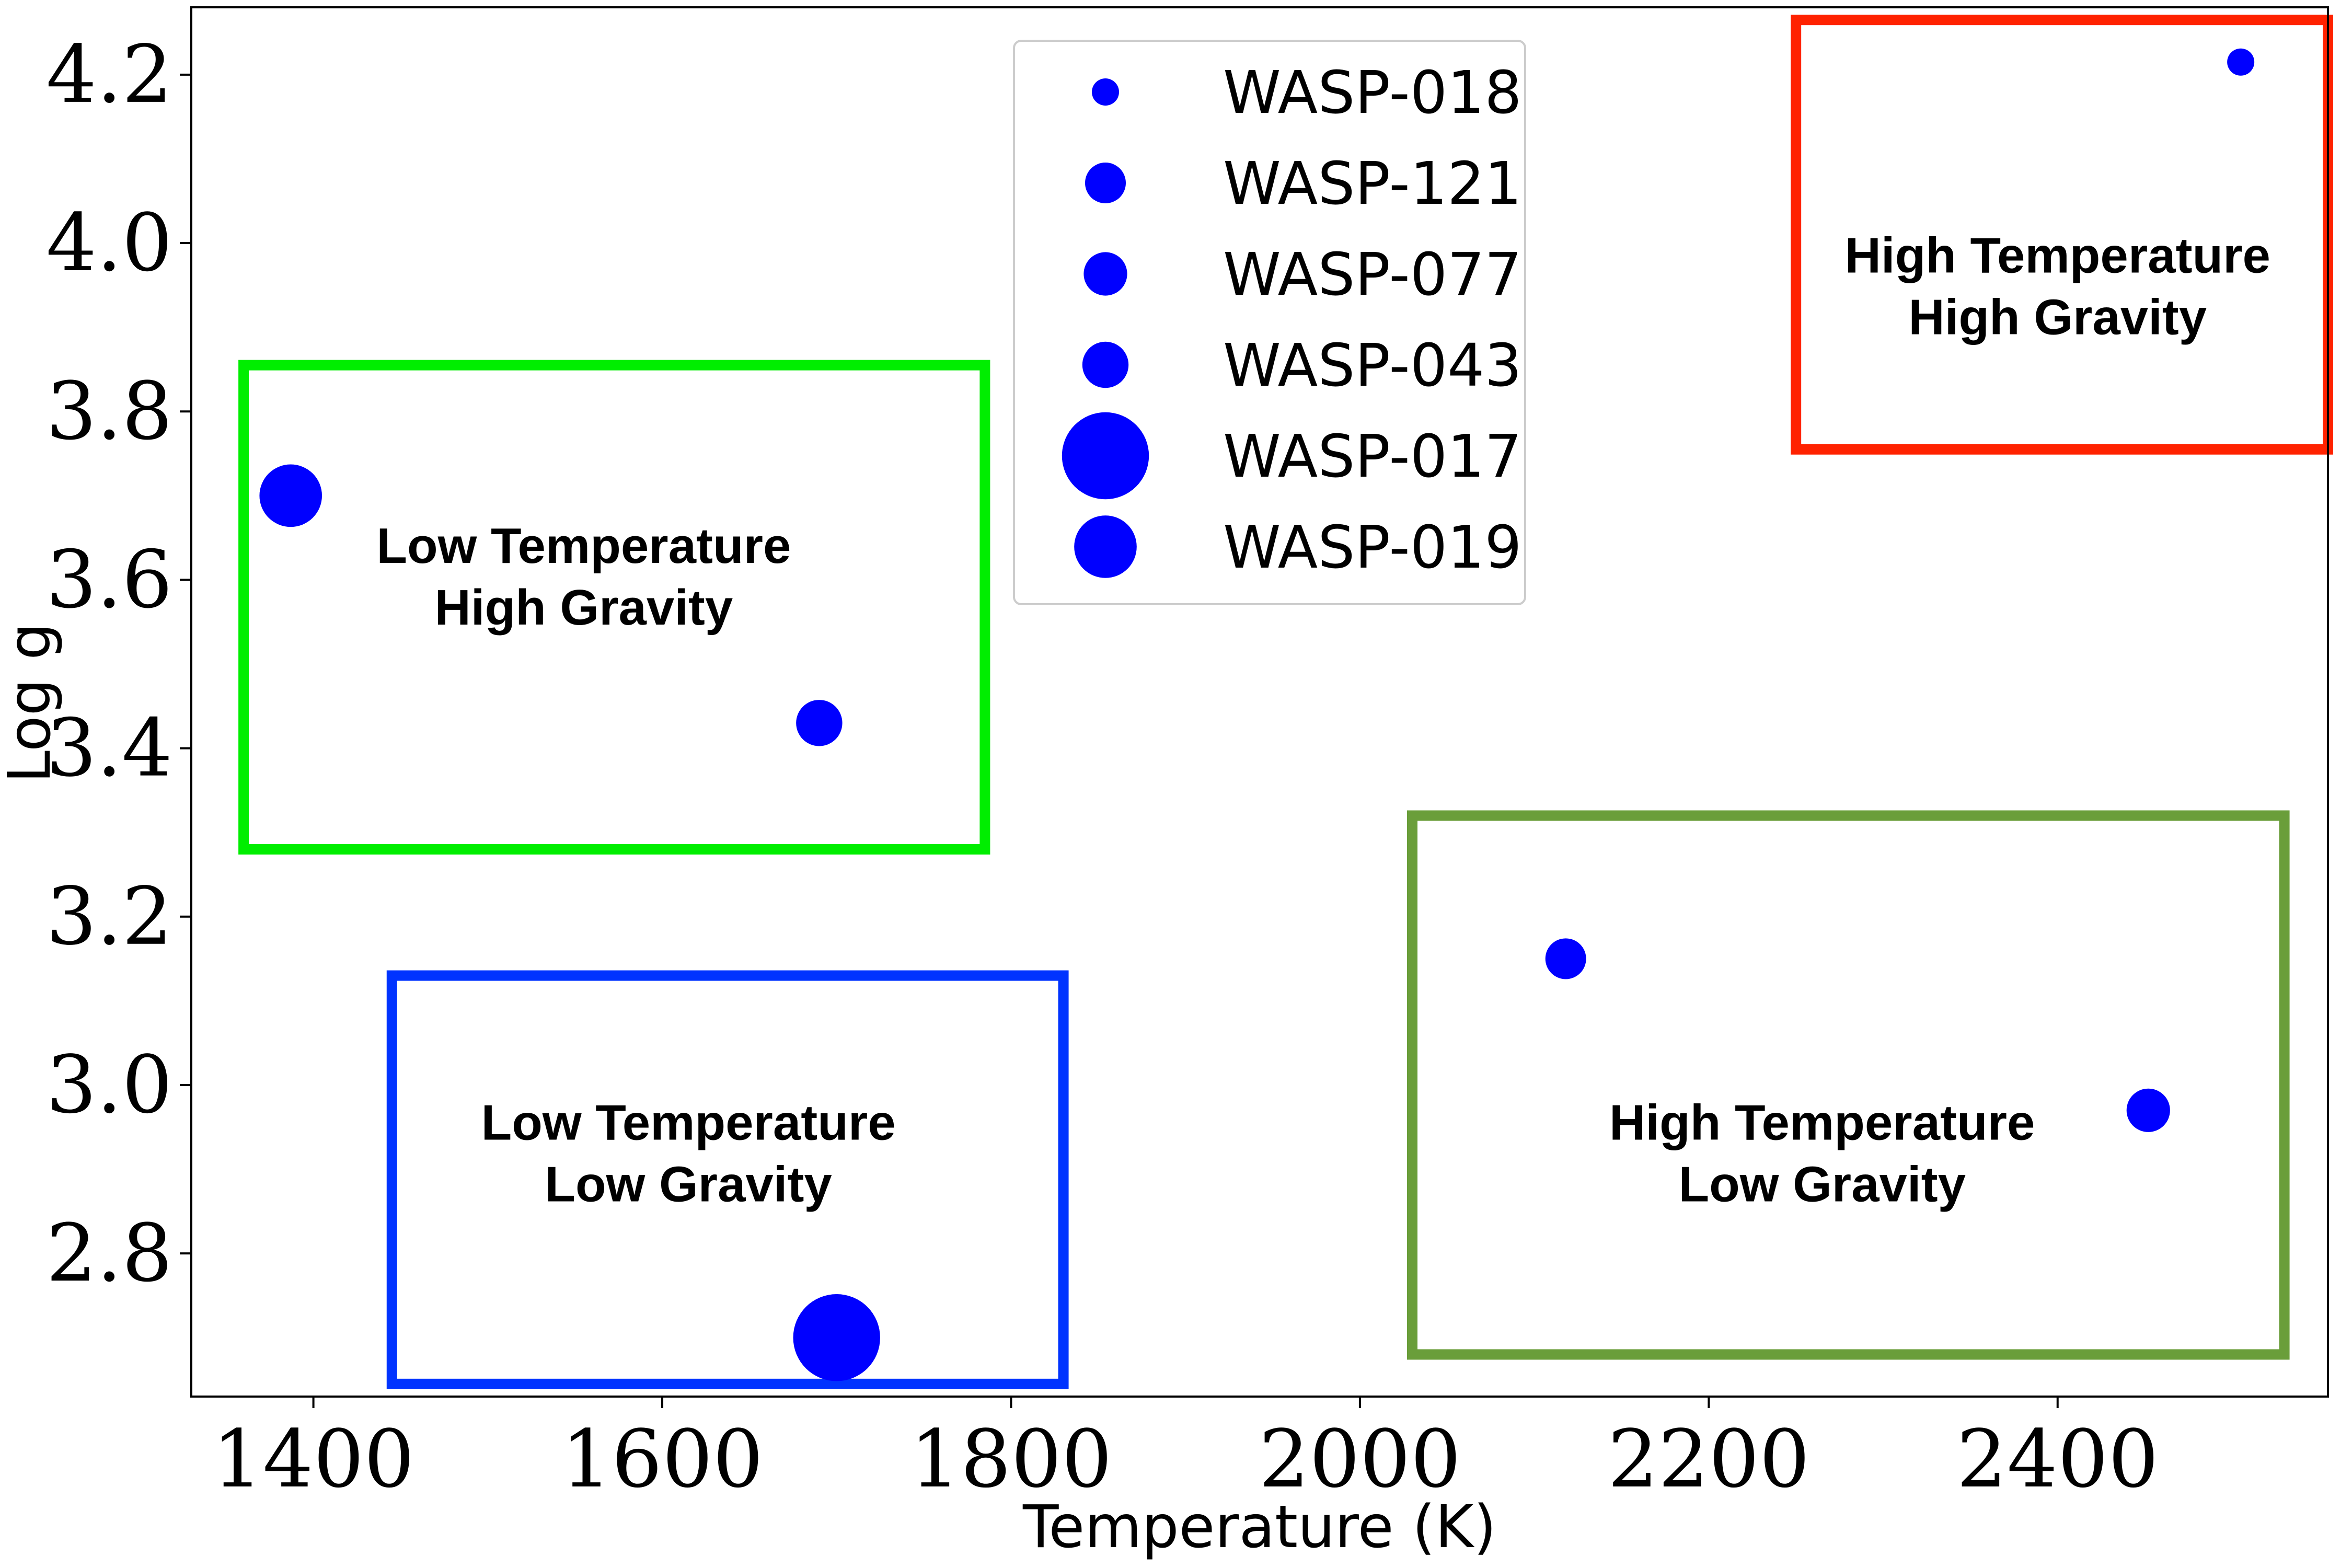 The height and width of the screenshot is (1568, 2352). Describe the element at coordinates (1185, 1451) in the screenshot. I see `x-axis-ticks: 1400 1600 1800 2000 2200 2400` at that location.